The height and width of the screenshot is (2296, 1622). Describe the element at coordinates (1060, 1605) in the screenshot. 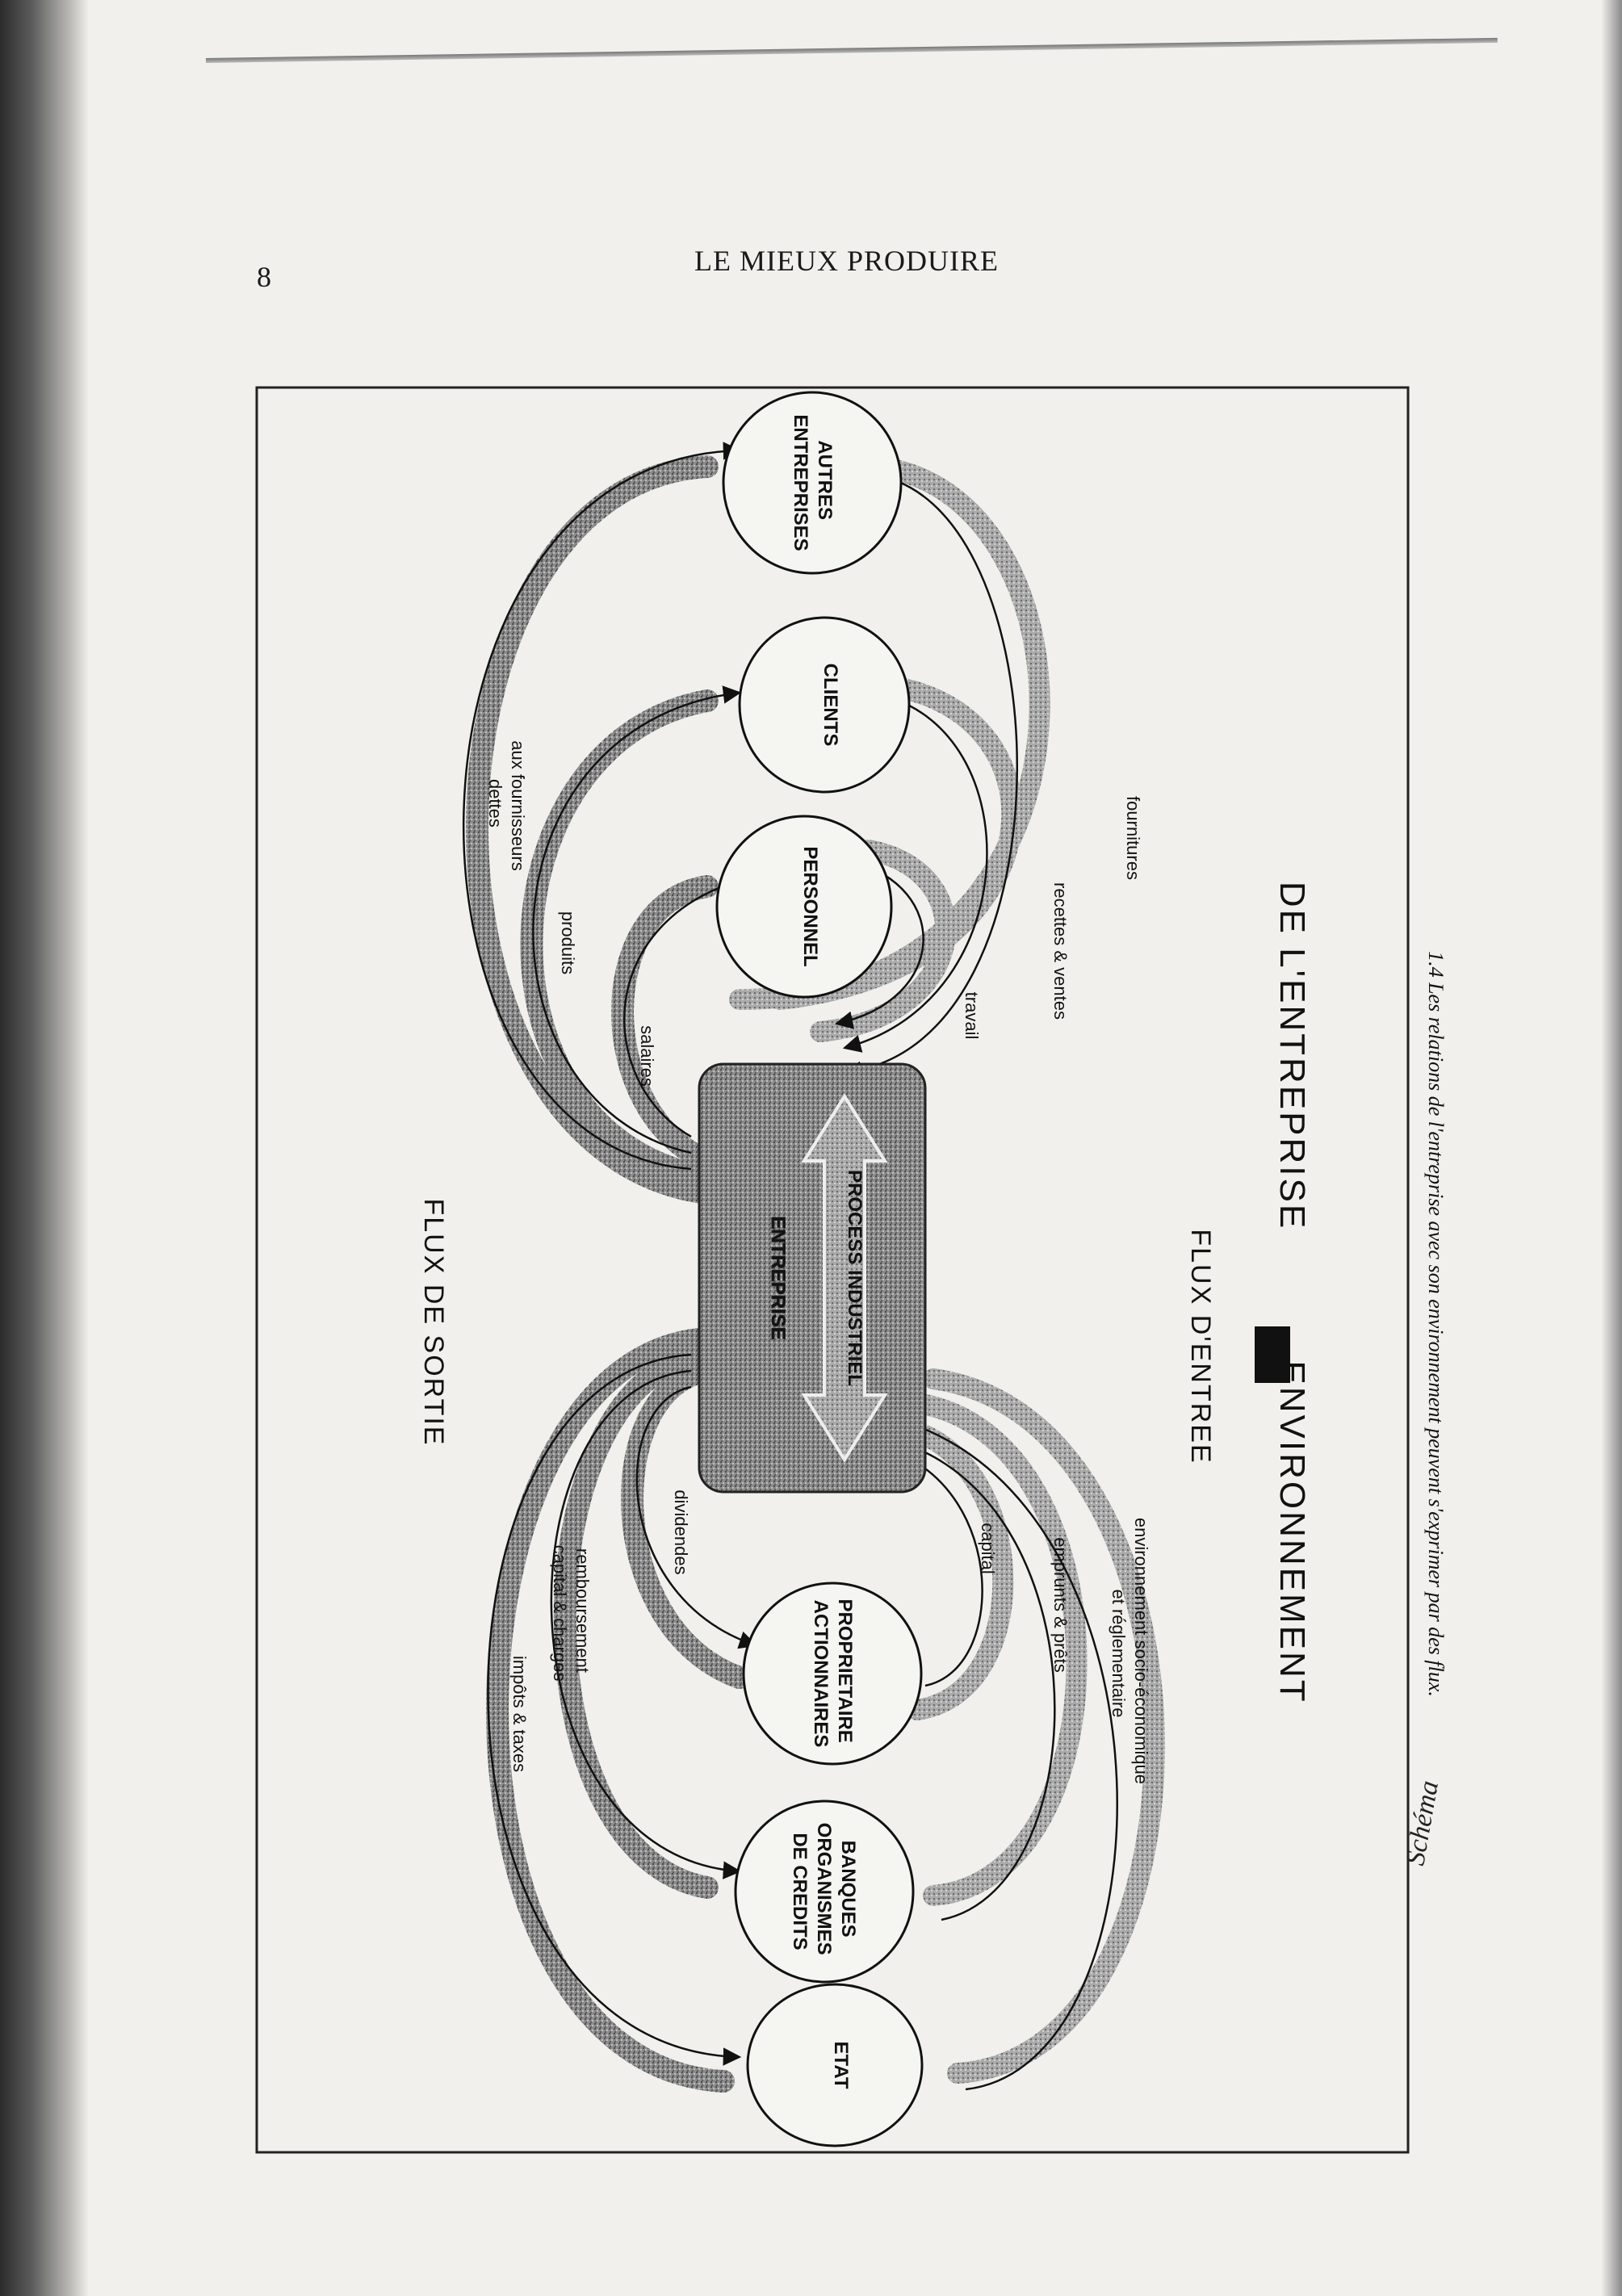

I see `label-emprunts: emprunts & prêts` at that location.